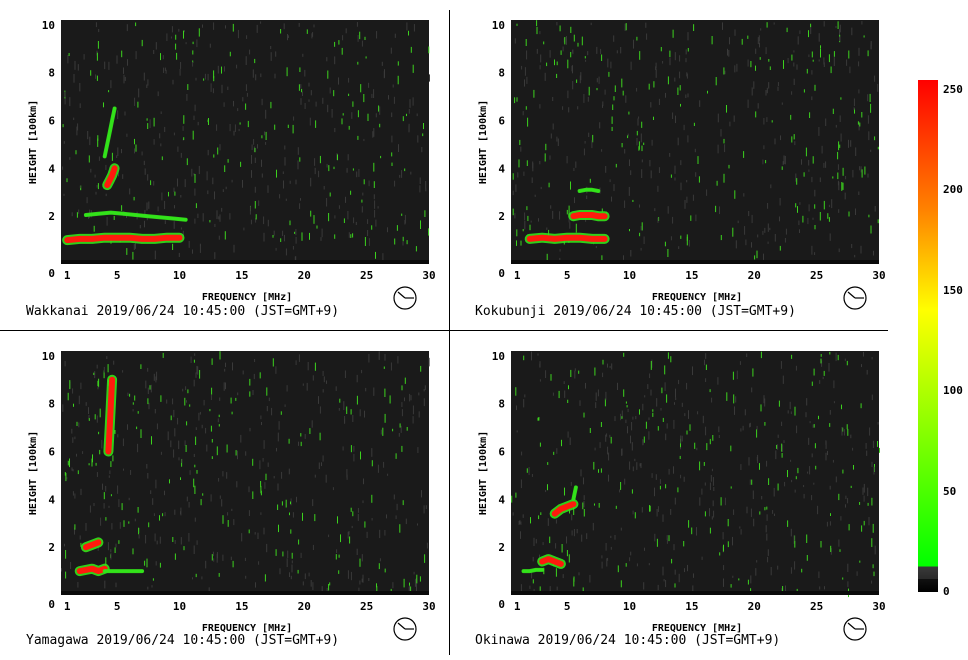 The height and width of the screenshot is (660, 968). I want to click on x-tick-label: 5, so click(567, 275).